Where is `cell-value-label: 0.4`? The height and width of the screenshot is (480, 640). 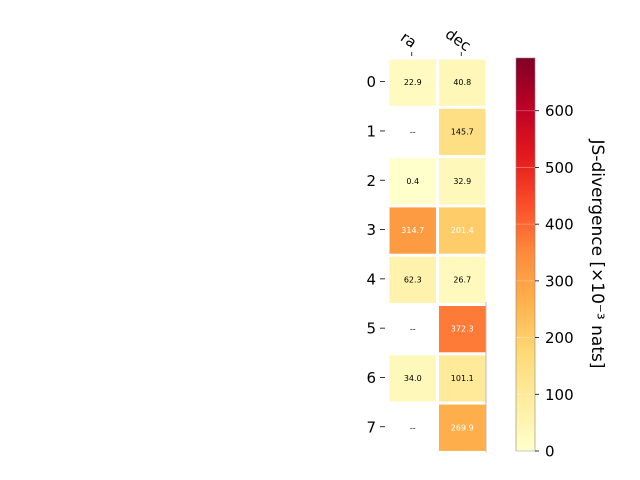
cell-value-label: 0.4 is located at coordinates (412, 181).